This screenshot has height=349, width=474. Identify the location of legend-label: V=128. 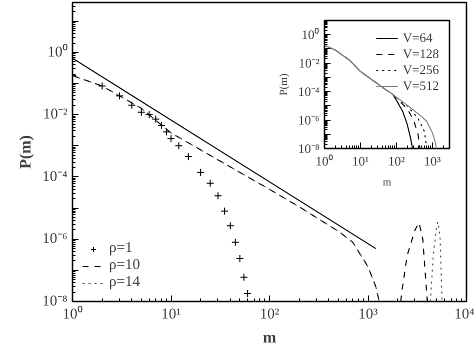
(420, 54).